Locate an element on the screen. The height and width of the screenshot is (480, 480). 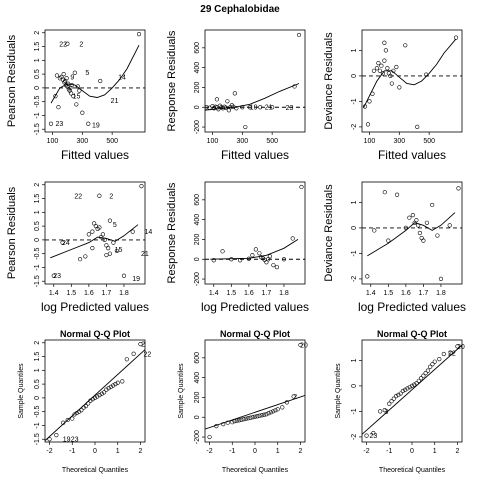
smooth-curve is located at coordinates (95, 74).